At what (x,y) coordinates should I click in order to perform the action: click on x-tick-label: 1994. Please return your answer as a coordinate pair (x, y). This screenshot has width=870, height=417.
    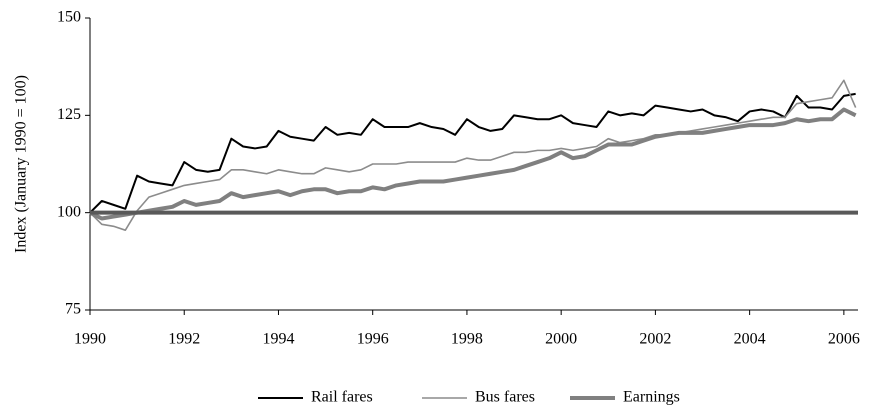
    Looking at the image, I should click on (278, 339).